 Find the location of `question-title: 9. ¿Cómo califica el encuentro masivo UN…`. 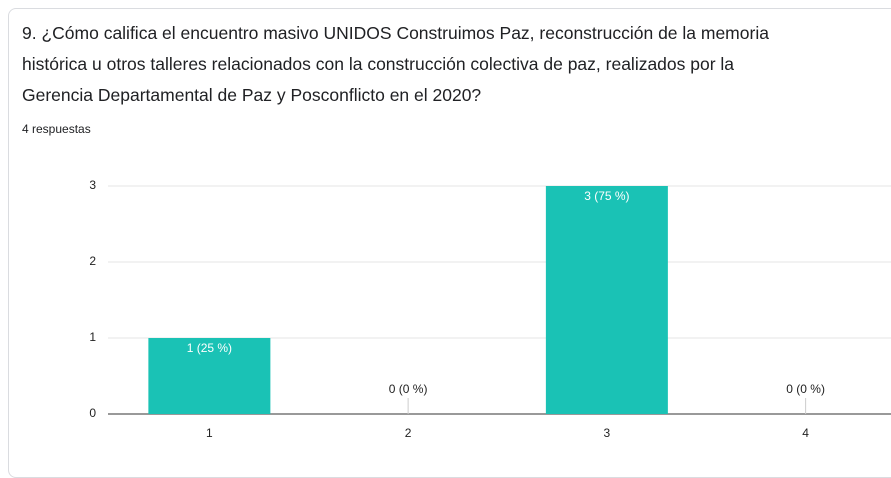

question-title: 9. ¿Cómo califica el encuentro masivo UN… is located at coordinates (395, 64).